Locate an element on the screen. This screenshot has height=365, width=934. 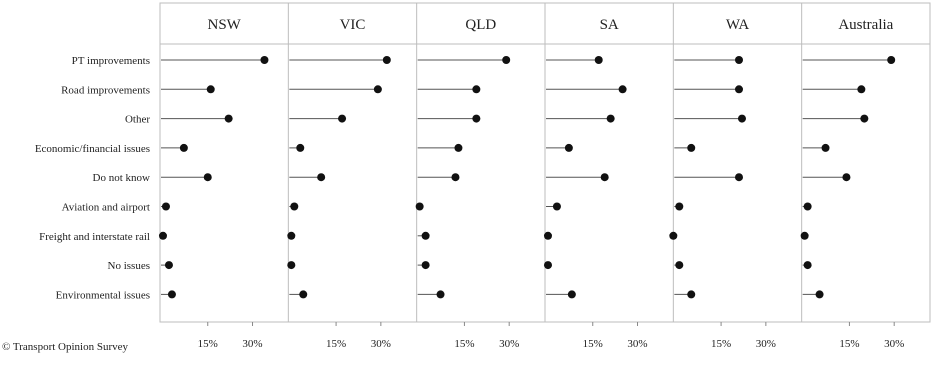
category-label: Road improvements is located at coordinates (105, 90).